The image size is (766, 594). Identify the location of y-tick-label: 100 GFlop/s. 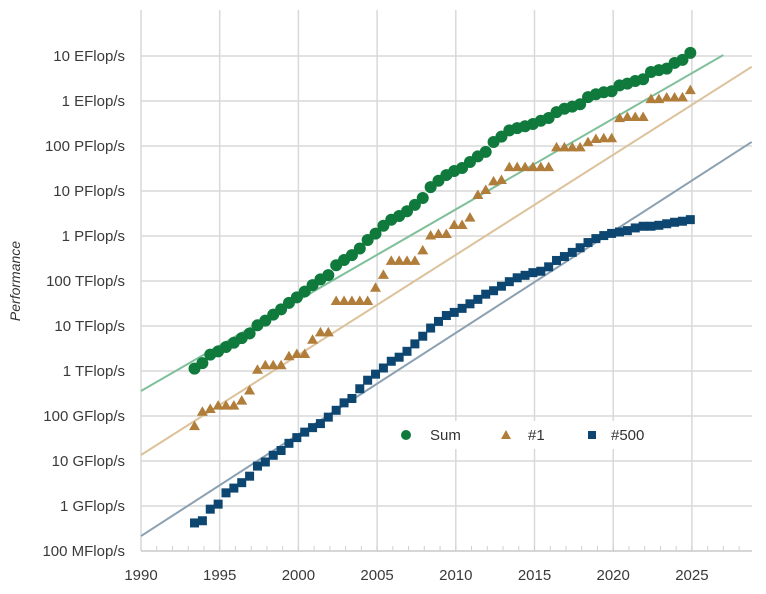
(84, 416).